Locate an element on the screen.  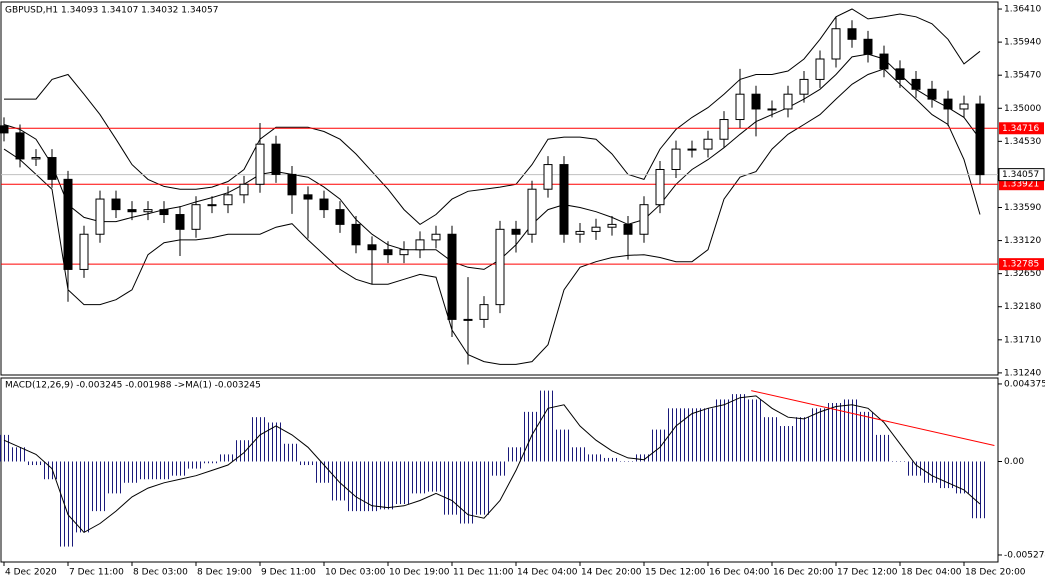
x-tick-label: 7 Dec 11:00 is located at coordinates (96, 573).